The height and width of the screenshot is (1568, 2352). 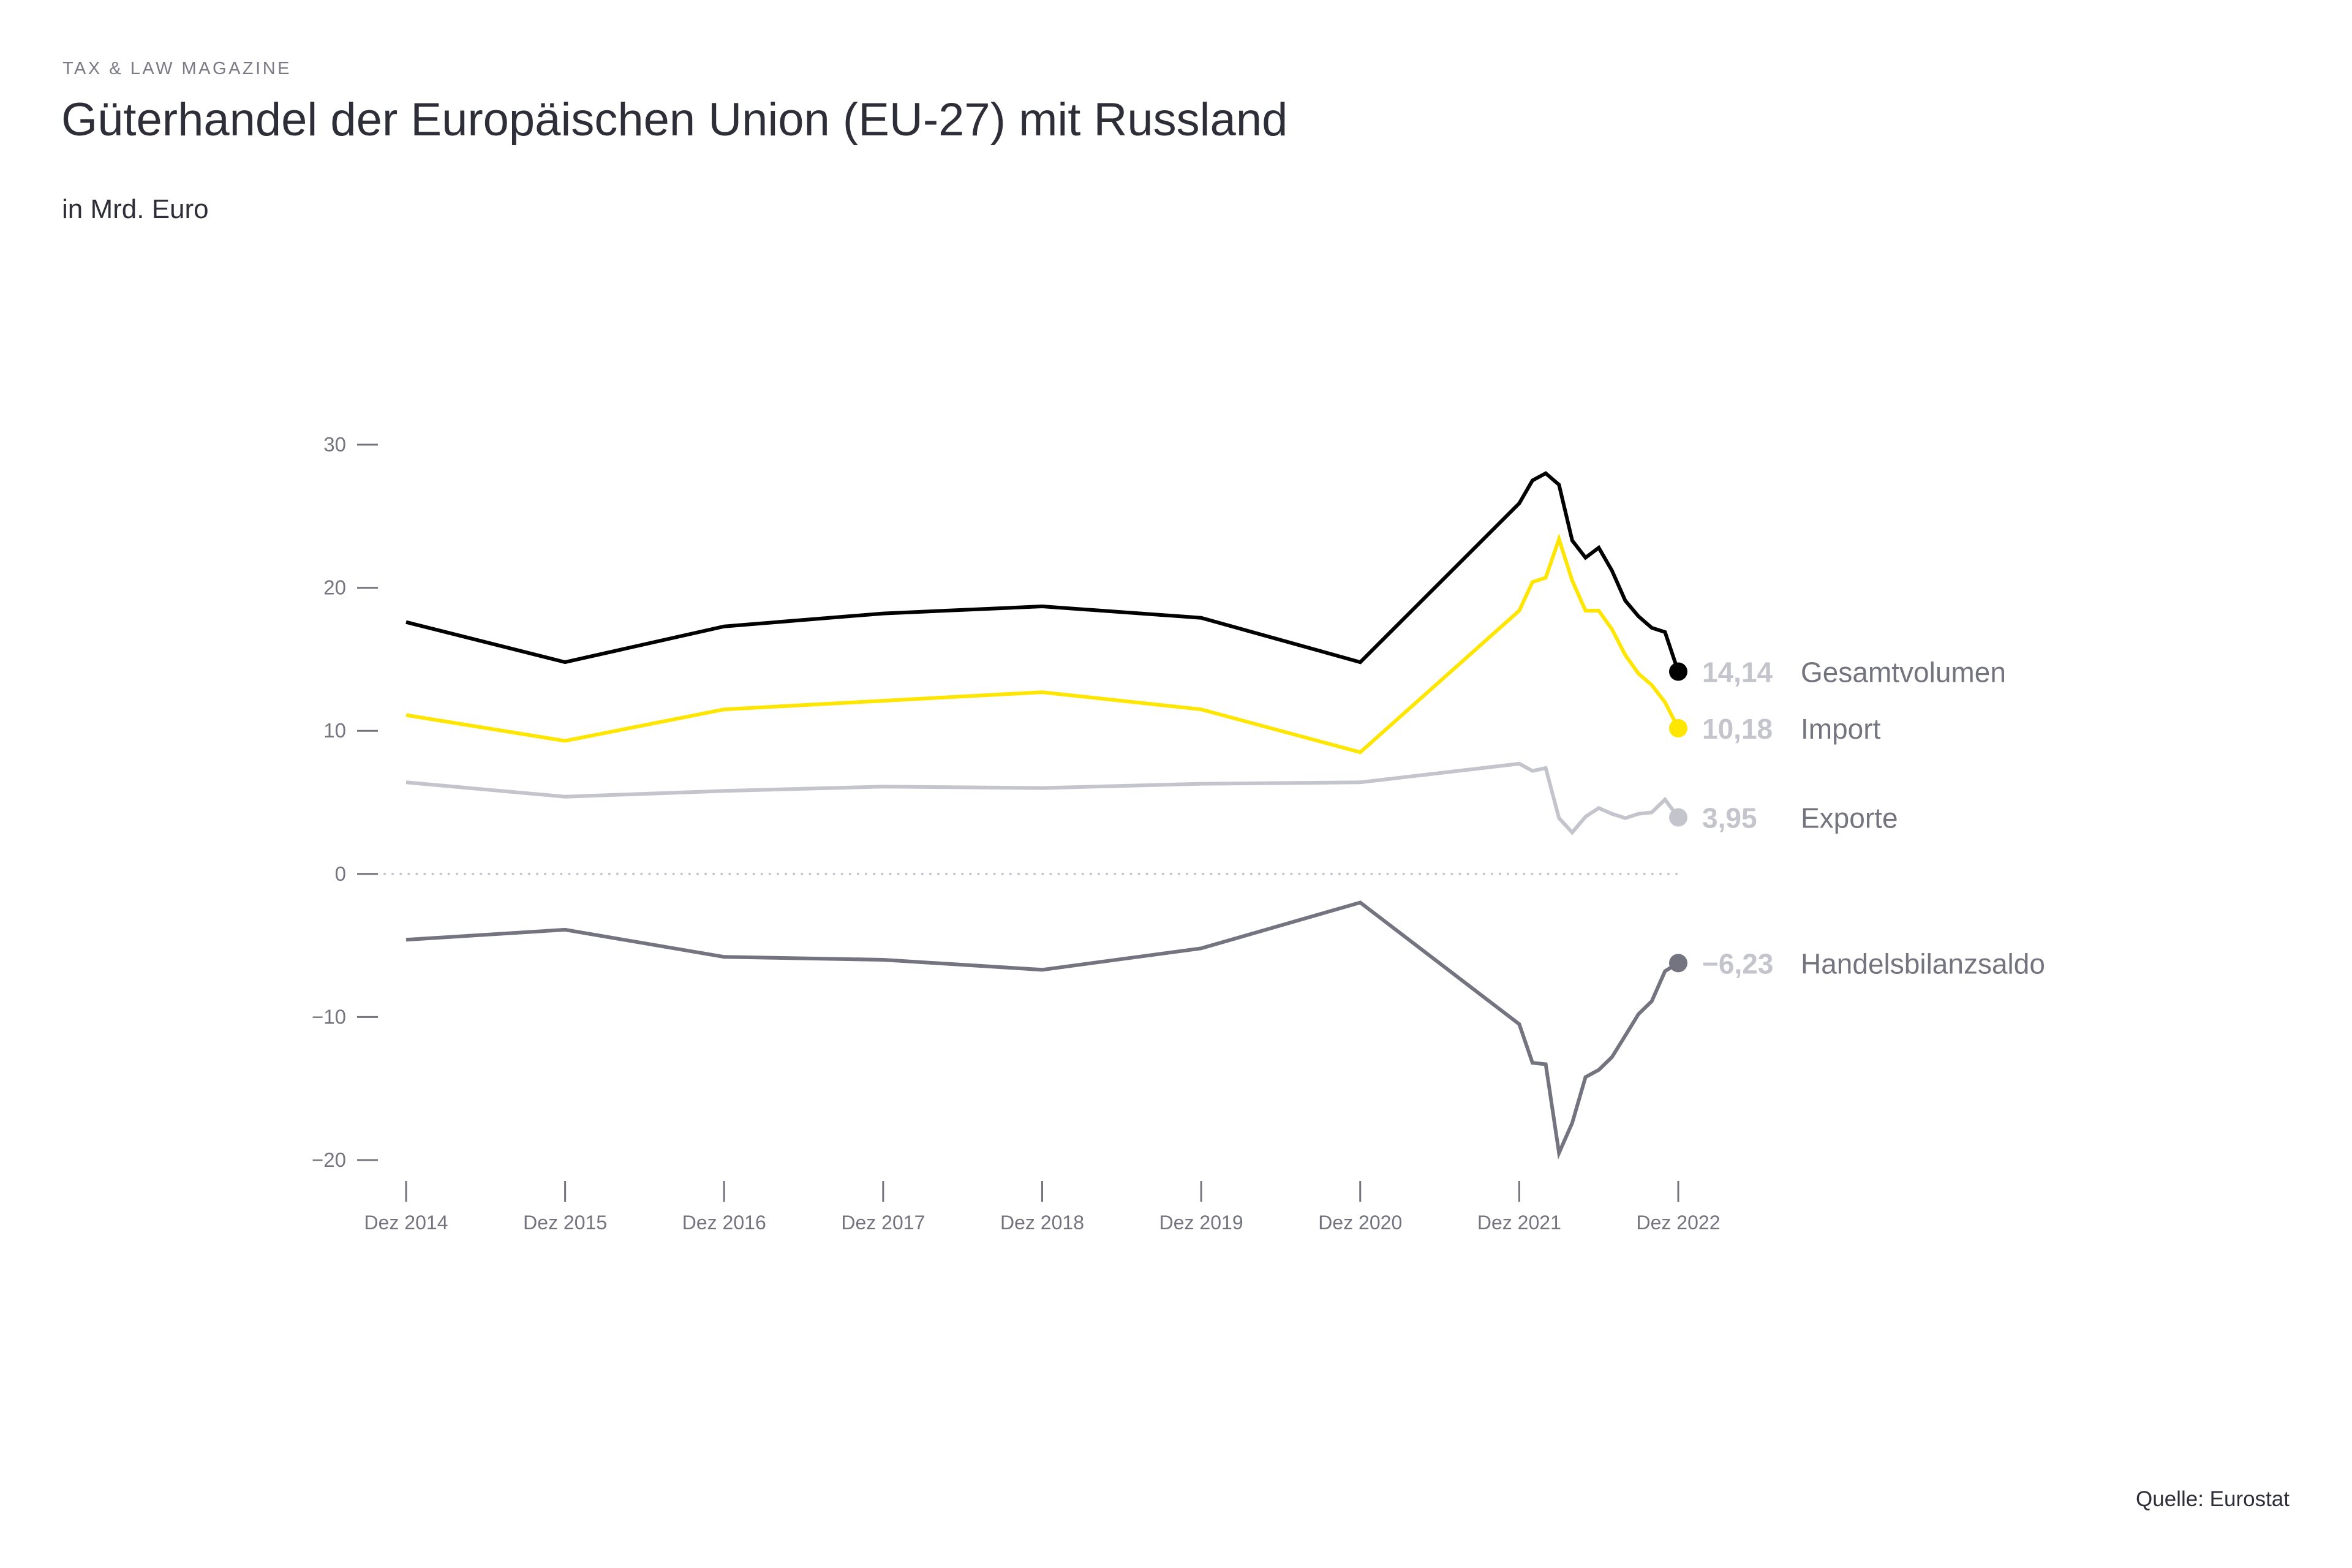 What do you see at coordinates (1042, 798) in the screenshot?
I see `series-line-exporte` at bounding box center [1042, 798].